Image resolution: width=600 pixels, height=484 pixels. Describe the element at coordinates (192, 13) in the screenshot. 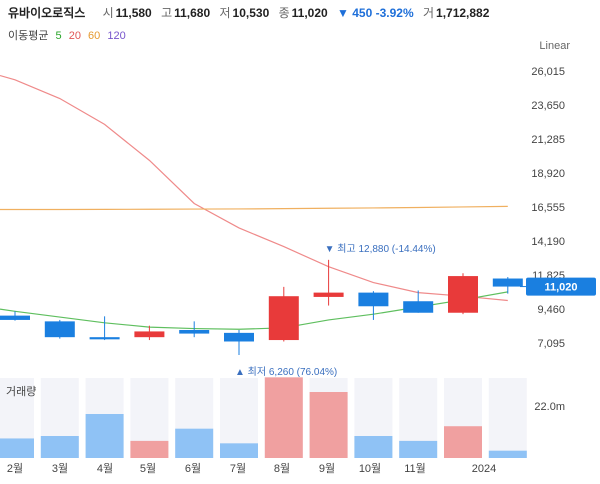

I see `high-value: 11,680` at that location.